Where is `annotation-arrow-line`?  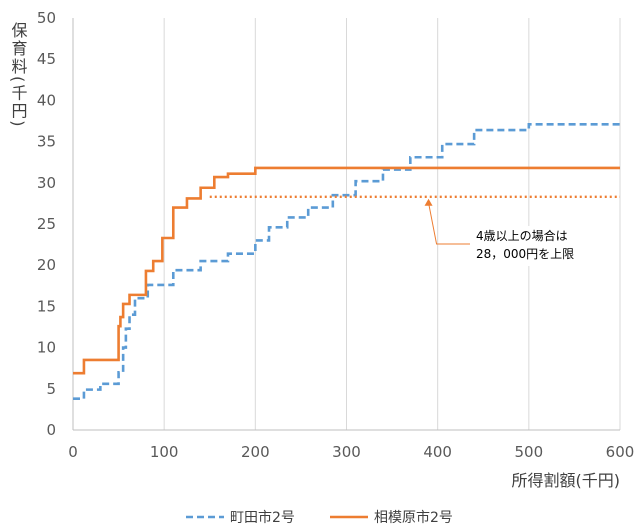 annotation-arrow-line is located at coordinates (449, 223).